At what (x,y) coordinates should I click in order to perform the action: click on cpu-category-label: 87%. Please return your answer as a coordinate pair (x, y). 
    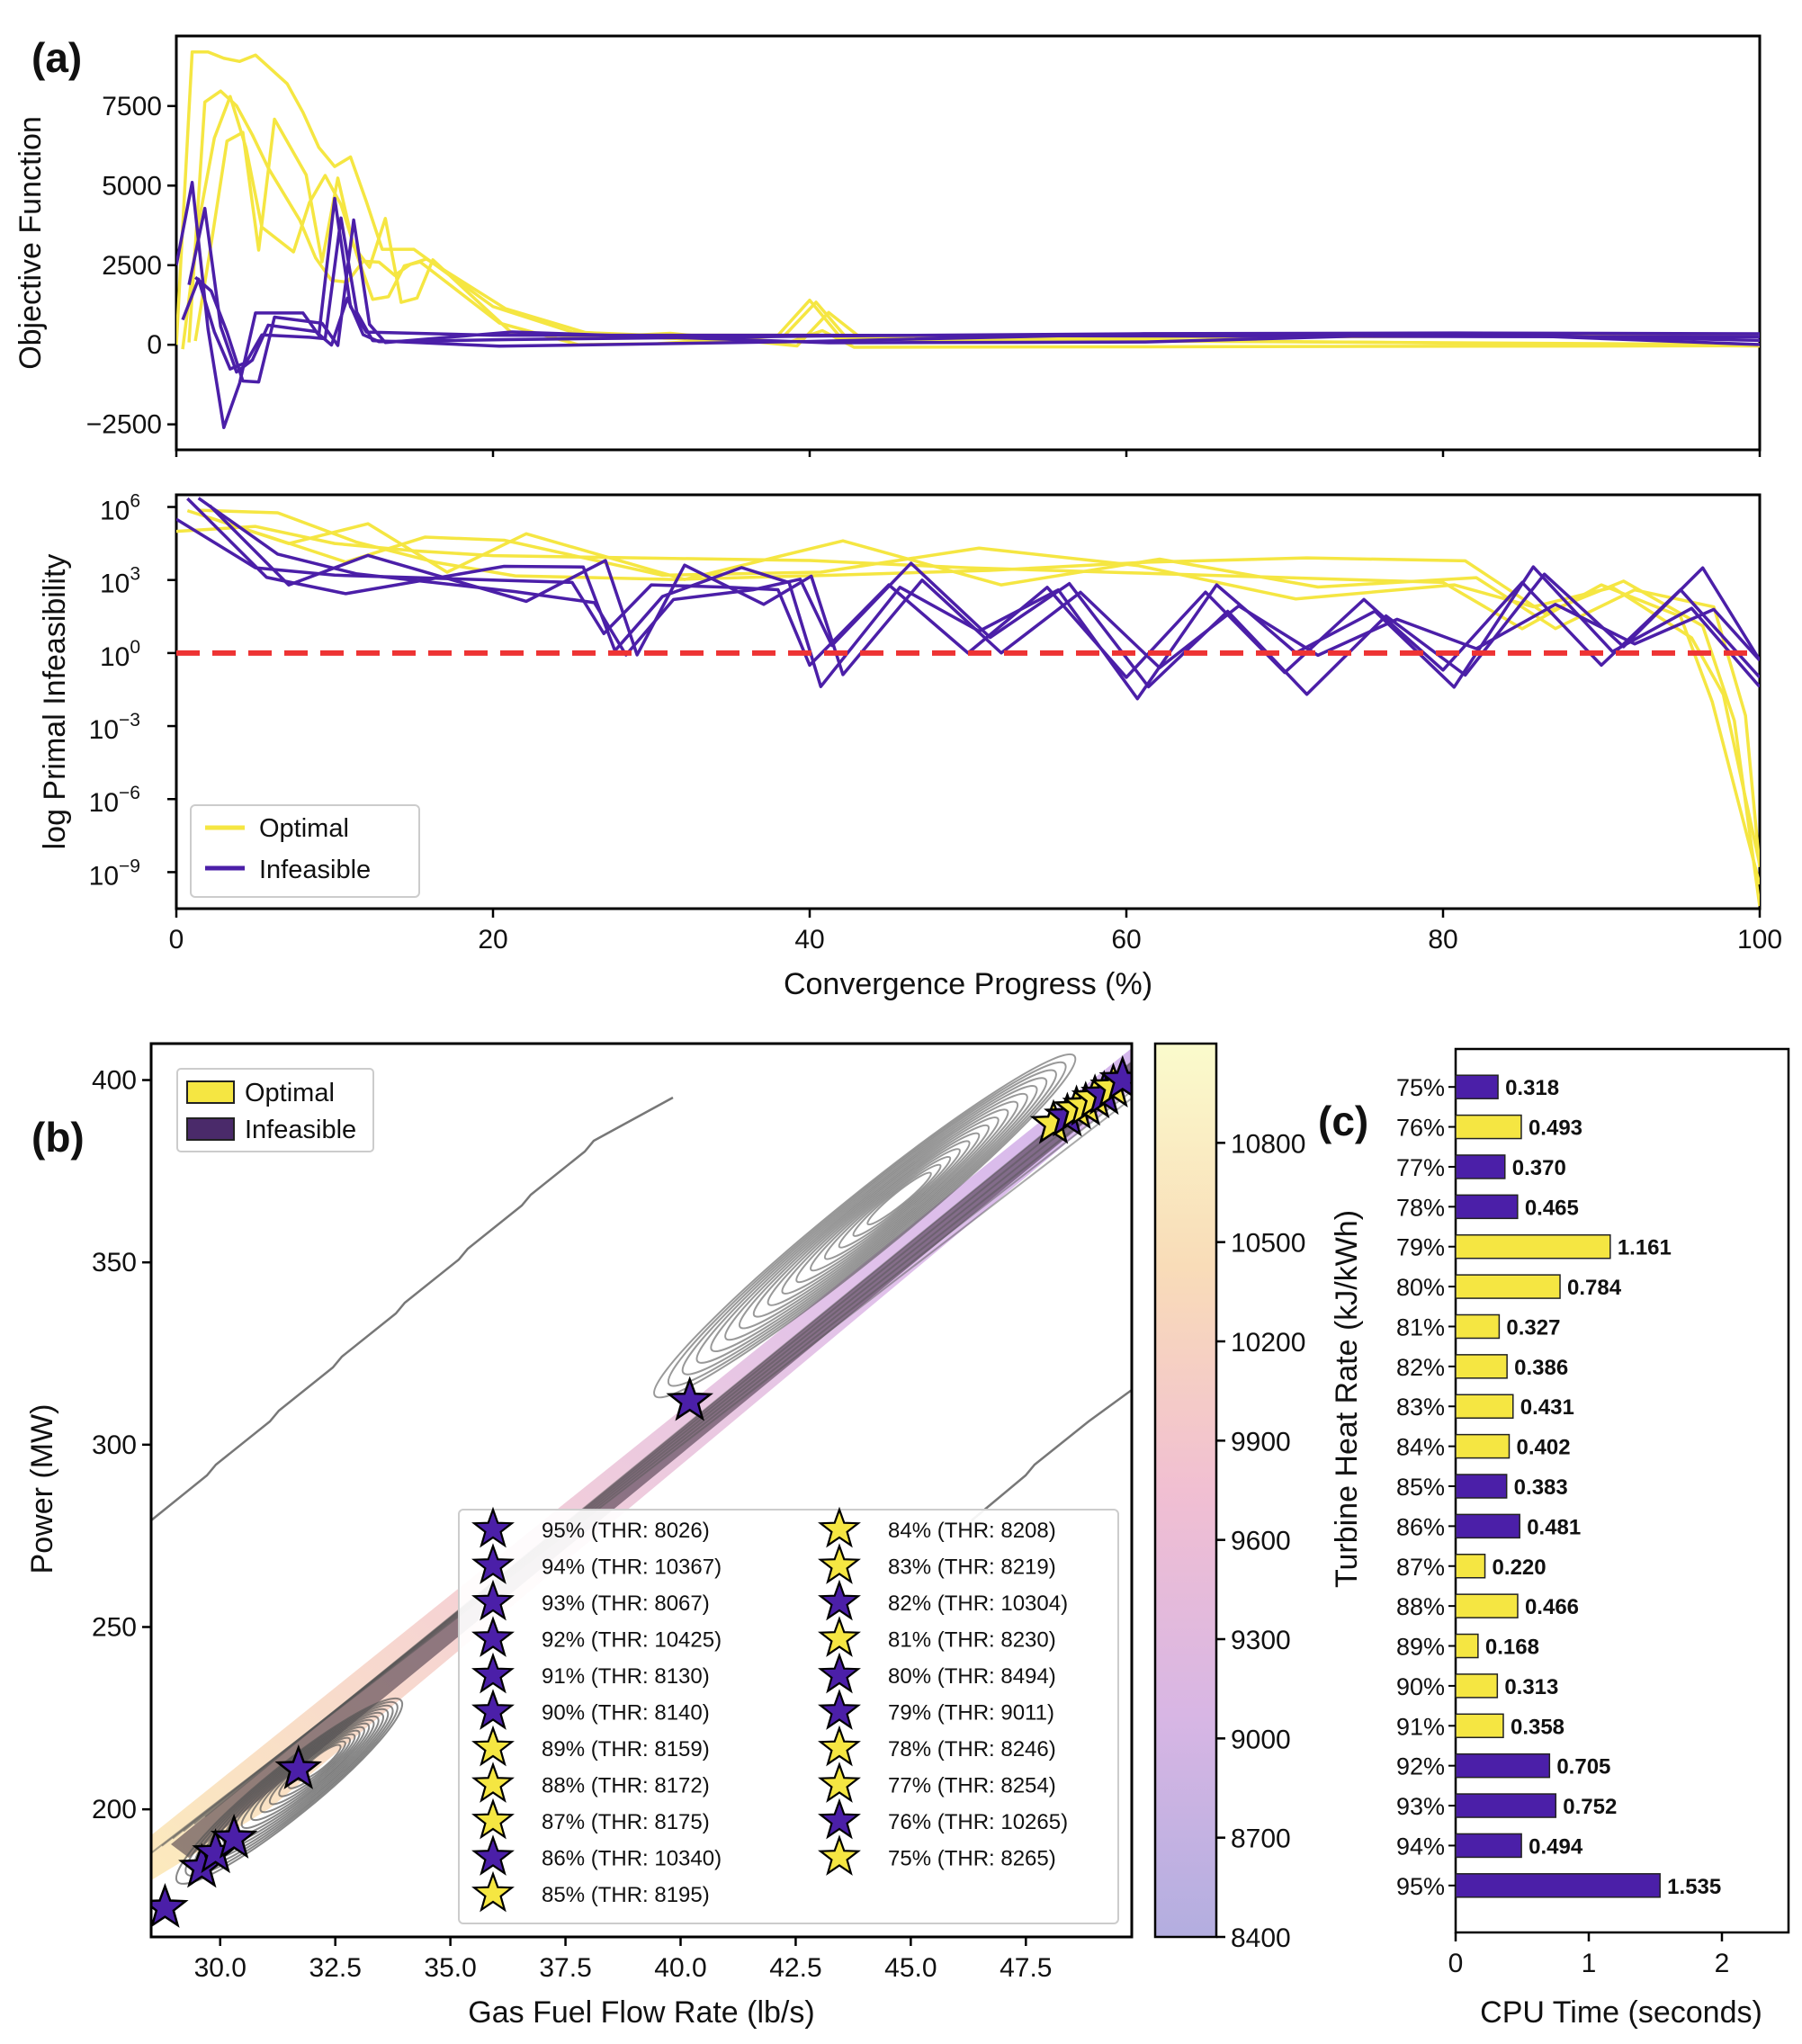
    Looking at the image, I should click on (1420, 1567).